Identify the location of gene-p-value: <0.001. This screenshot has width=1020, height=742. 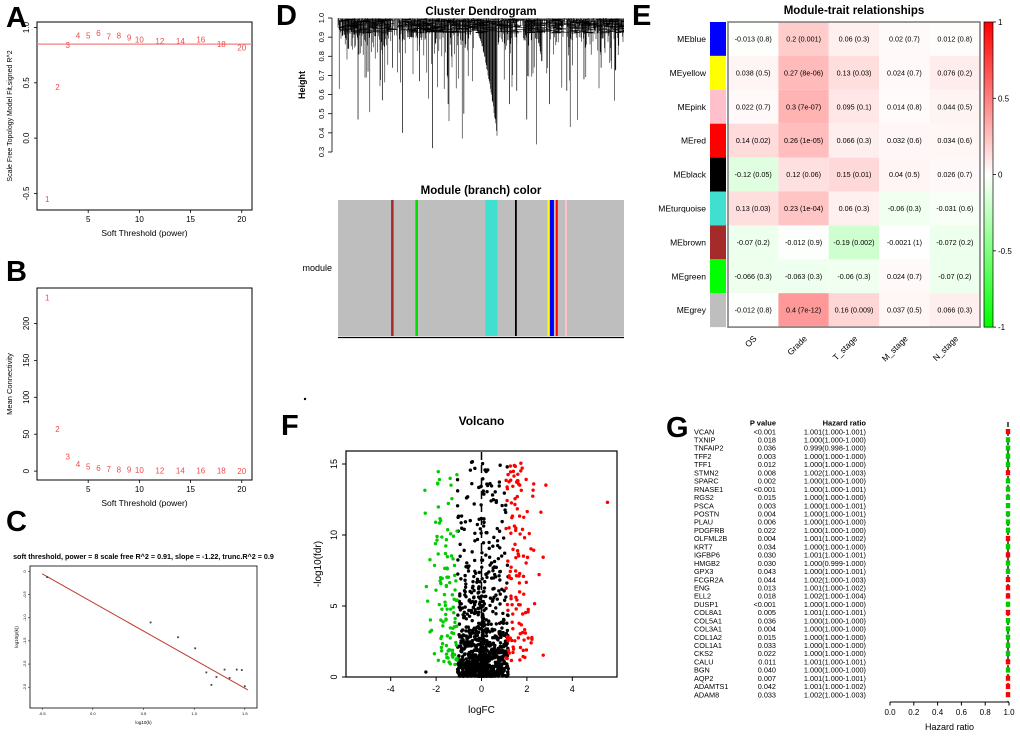
(764, 431).